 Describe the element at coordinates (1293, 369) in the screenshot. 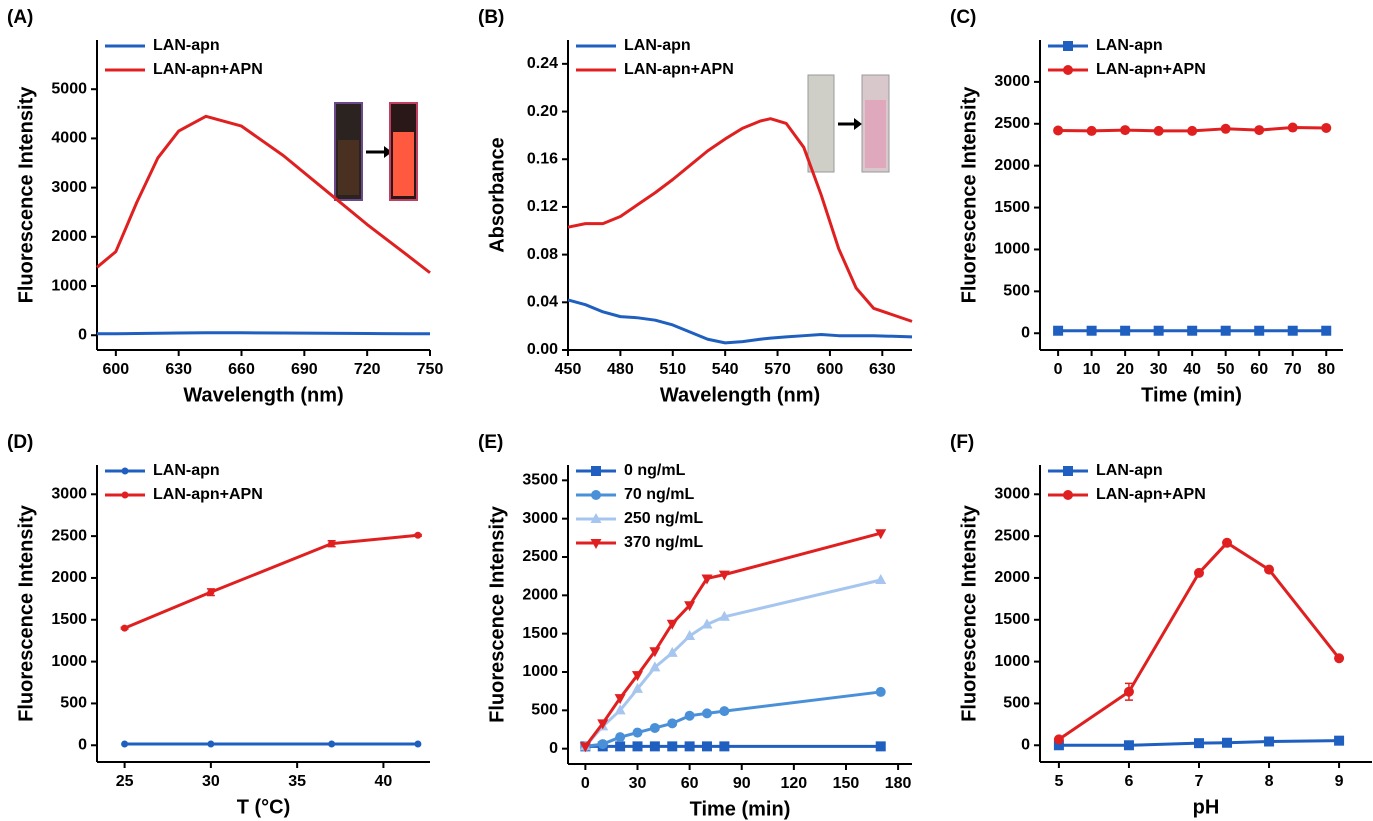

I see `x-tick-label: 70` at that location.